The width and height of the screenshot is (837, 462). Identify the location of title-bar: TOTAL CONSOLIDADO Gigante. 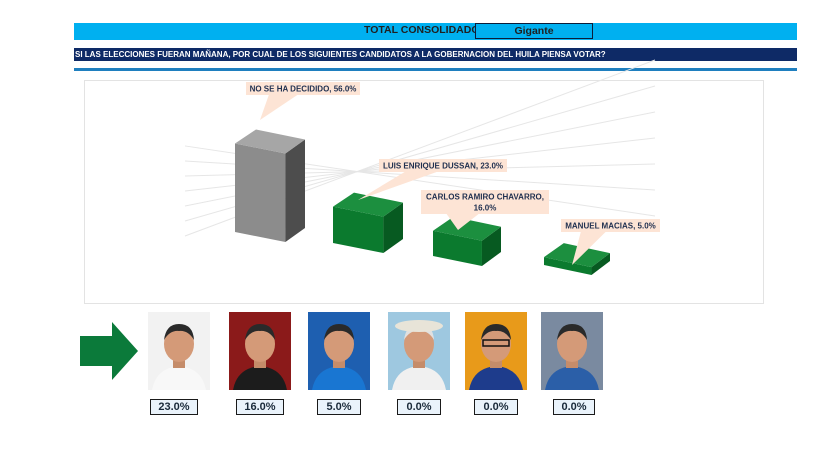
(435, 31).